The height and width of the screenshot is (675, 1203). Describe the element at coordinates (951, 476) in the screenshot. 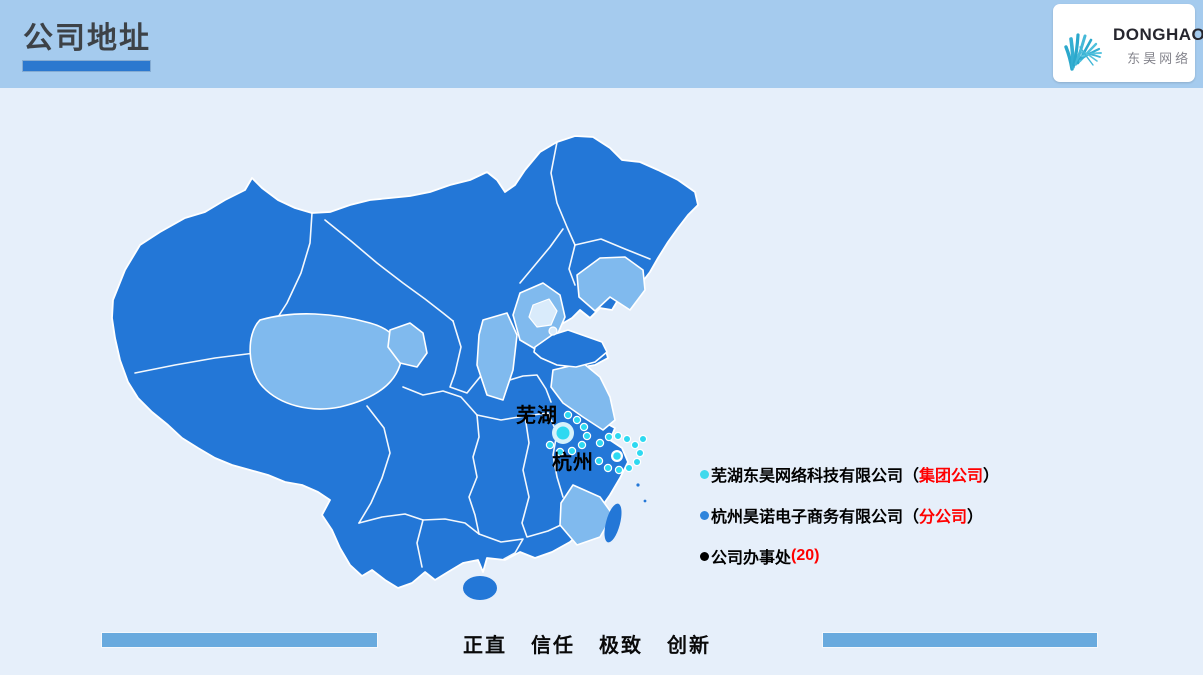

I see `legend-highlight: 集团公司` at that location.